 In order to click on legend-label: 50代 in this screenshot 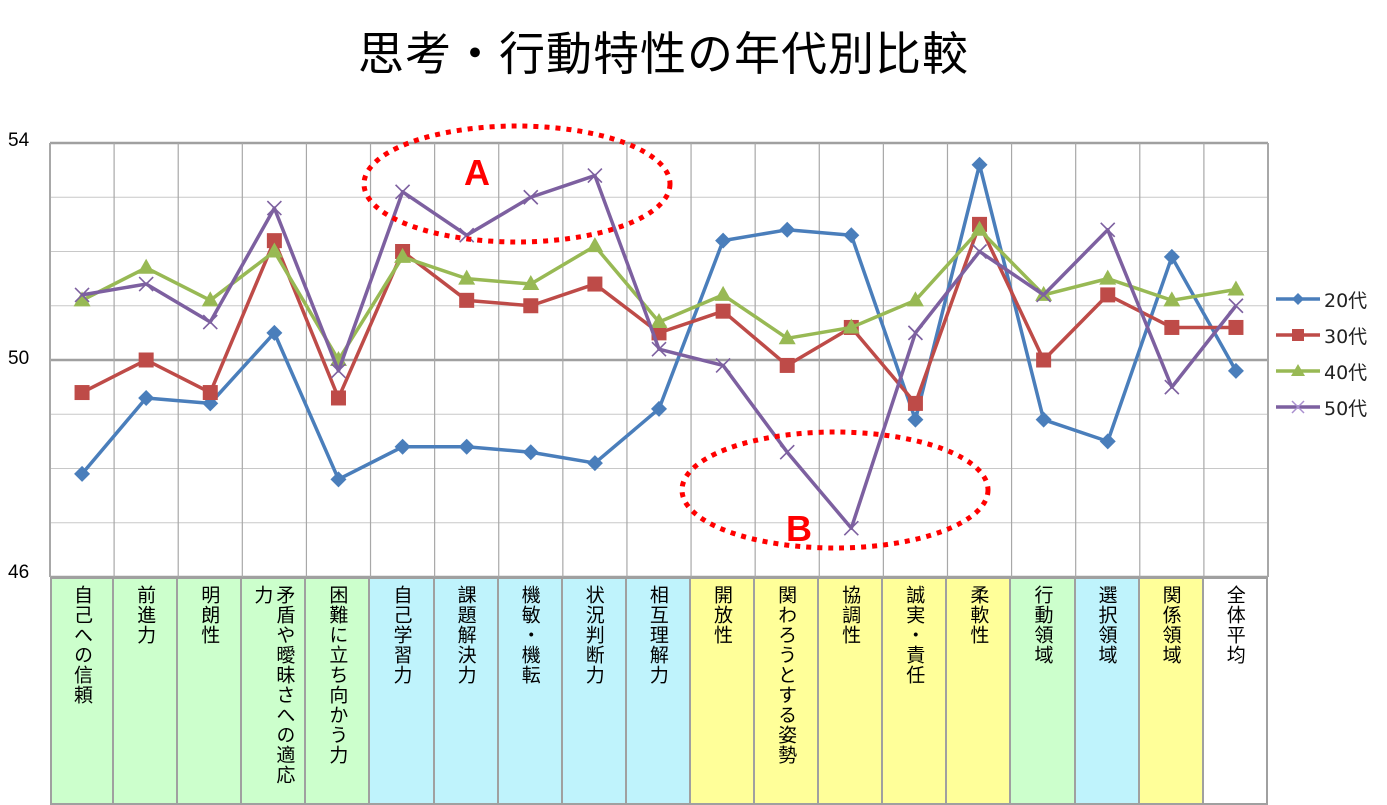, I will do `click(1346, 408)`.